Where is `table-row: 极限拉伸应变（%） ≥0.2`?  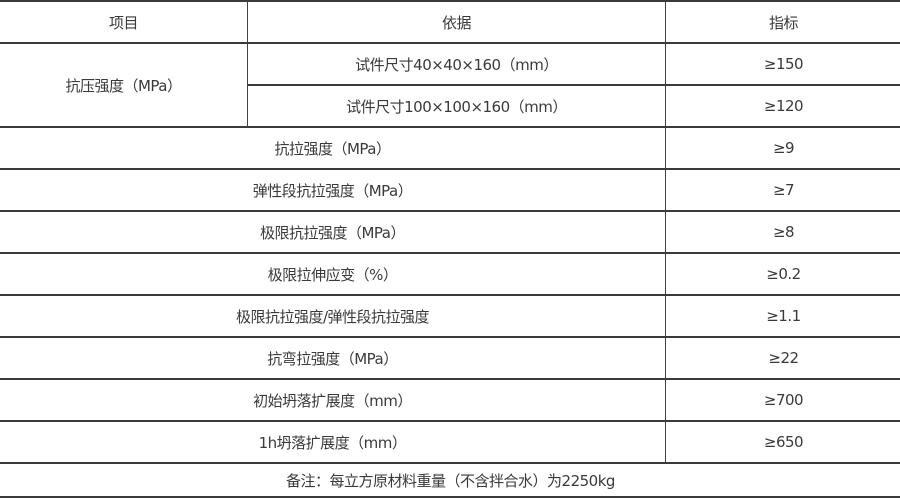 table-row: 极限拉伸应变（%） ≥0.2 is located at coordinates (450, 274).